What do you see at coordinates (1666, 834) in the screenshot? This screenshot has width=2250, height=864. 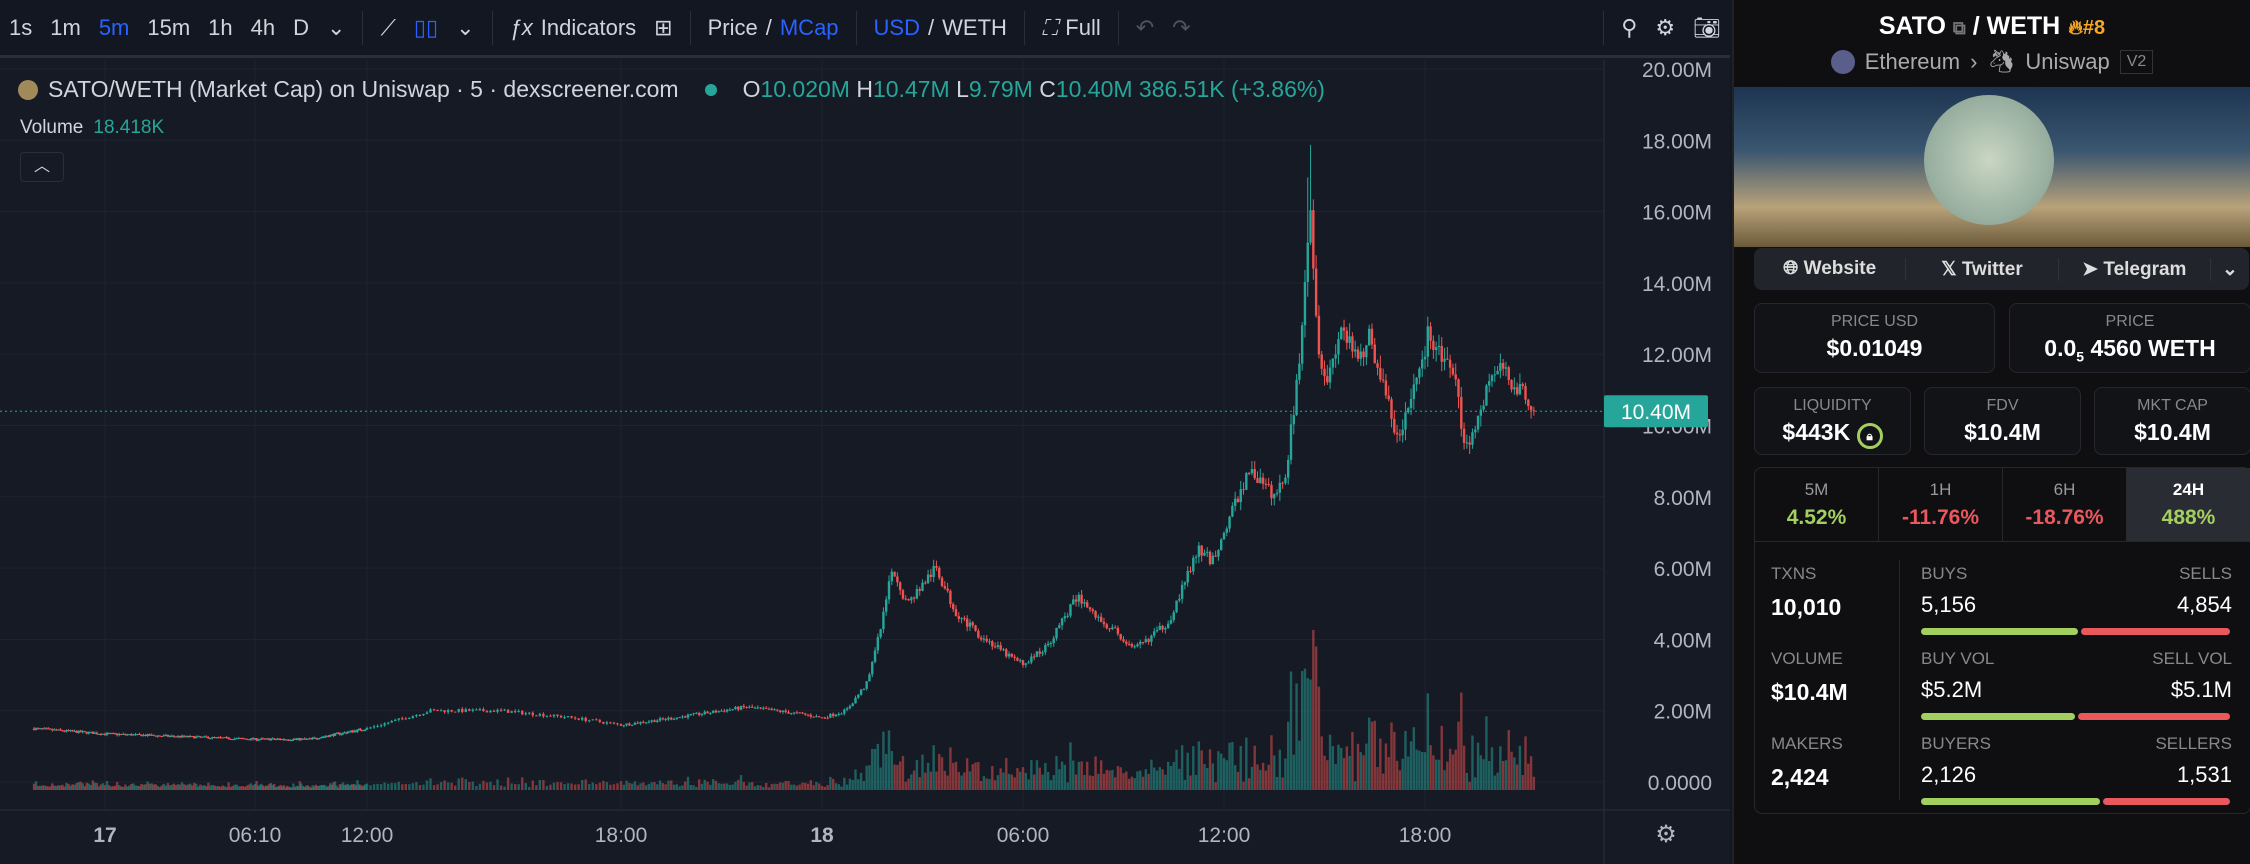 I see `time-axis-settings-icon: ⚙` at bounding box center [1666, 834].